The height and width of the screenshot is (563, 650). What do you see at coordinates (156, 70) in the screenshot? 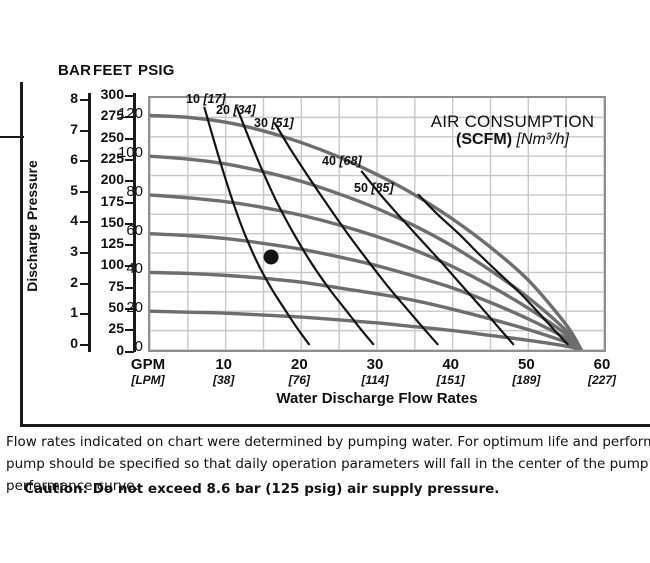
I see `scale-header-psig: PSIG` at bounding box center [156, 70].